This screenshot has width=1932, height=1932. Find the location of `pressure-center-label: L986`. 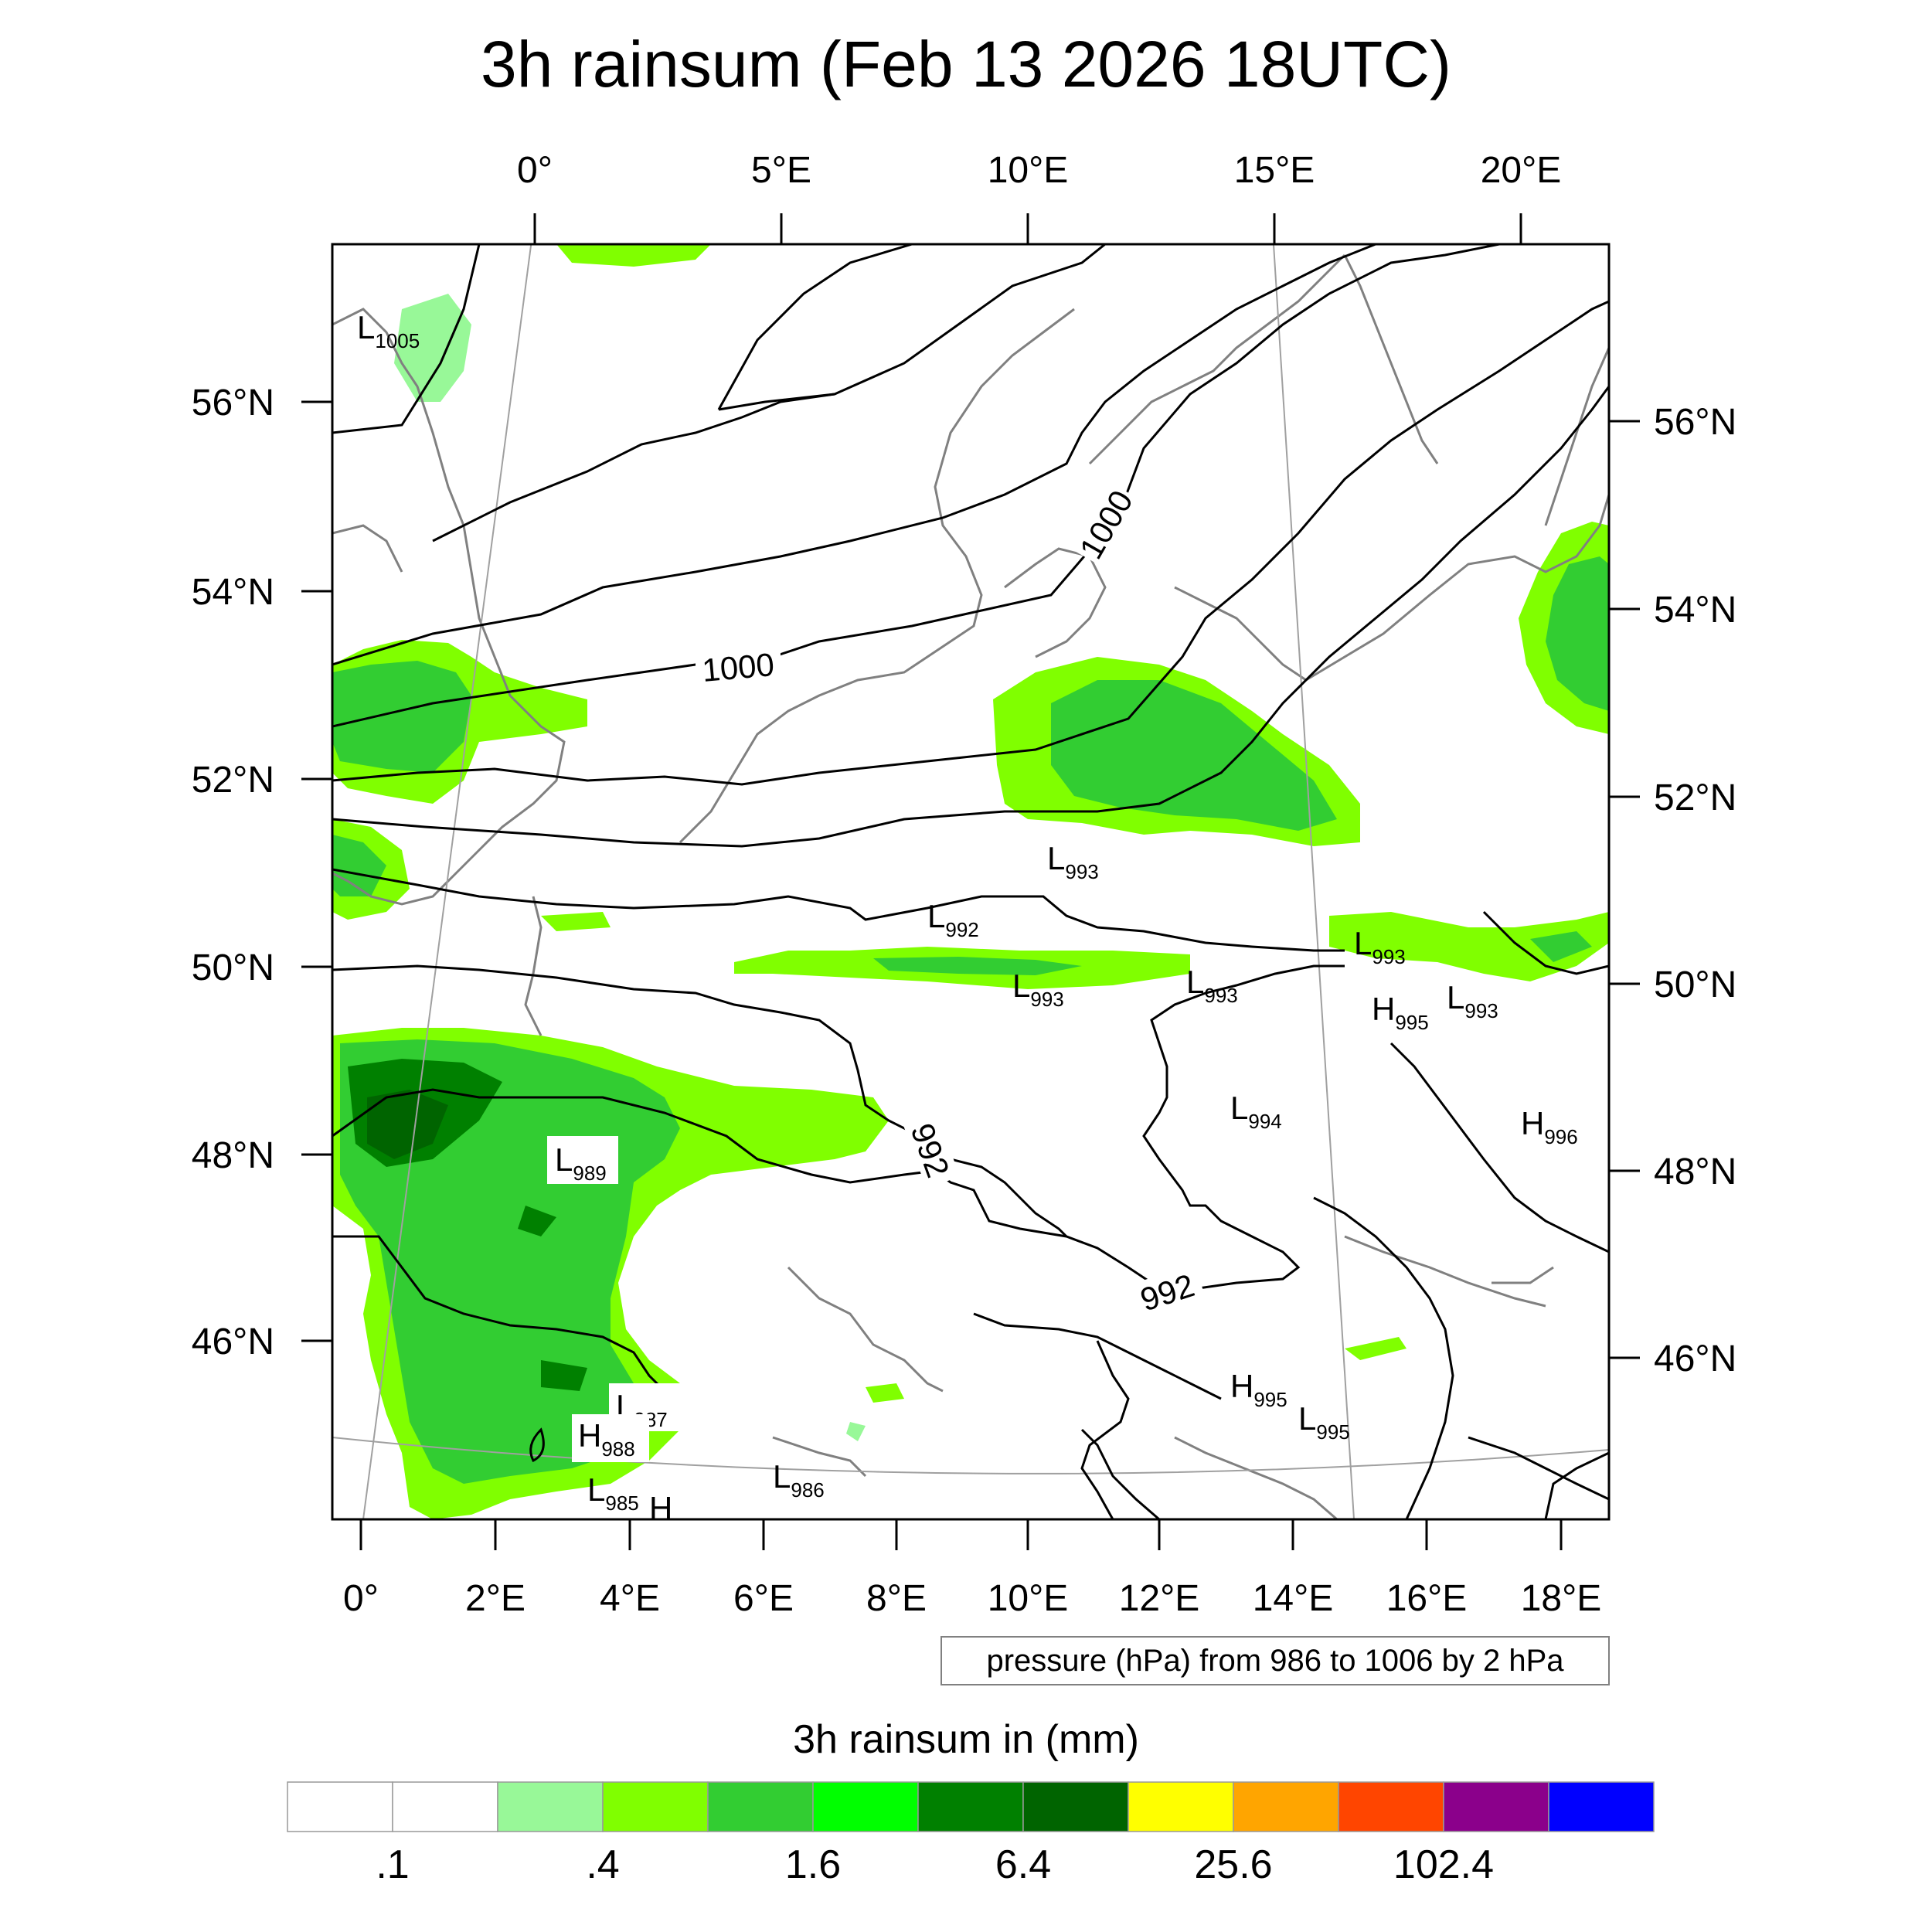

pressure-center-label: L986 is located at coordinates (799, 1480).